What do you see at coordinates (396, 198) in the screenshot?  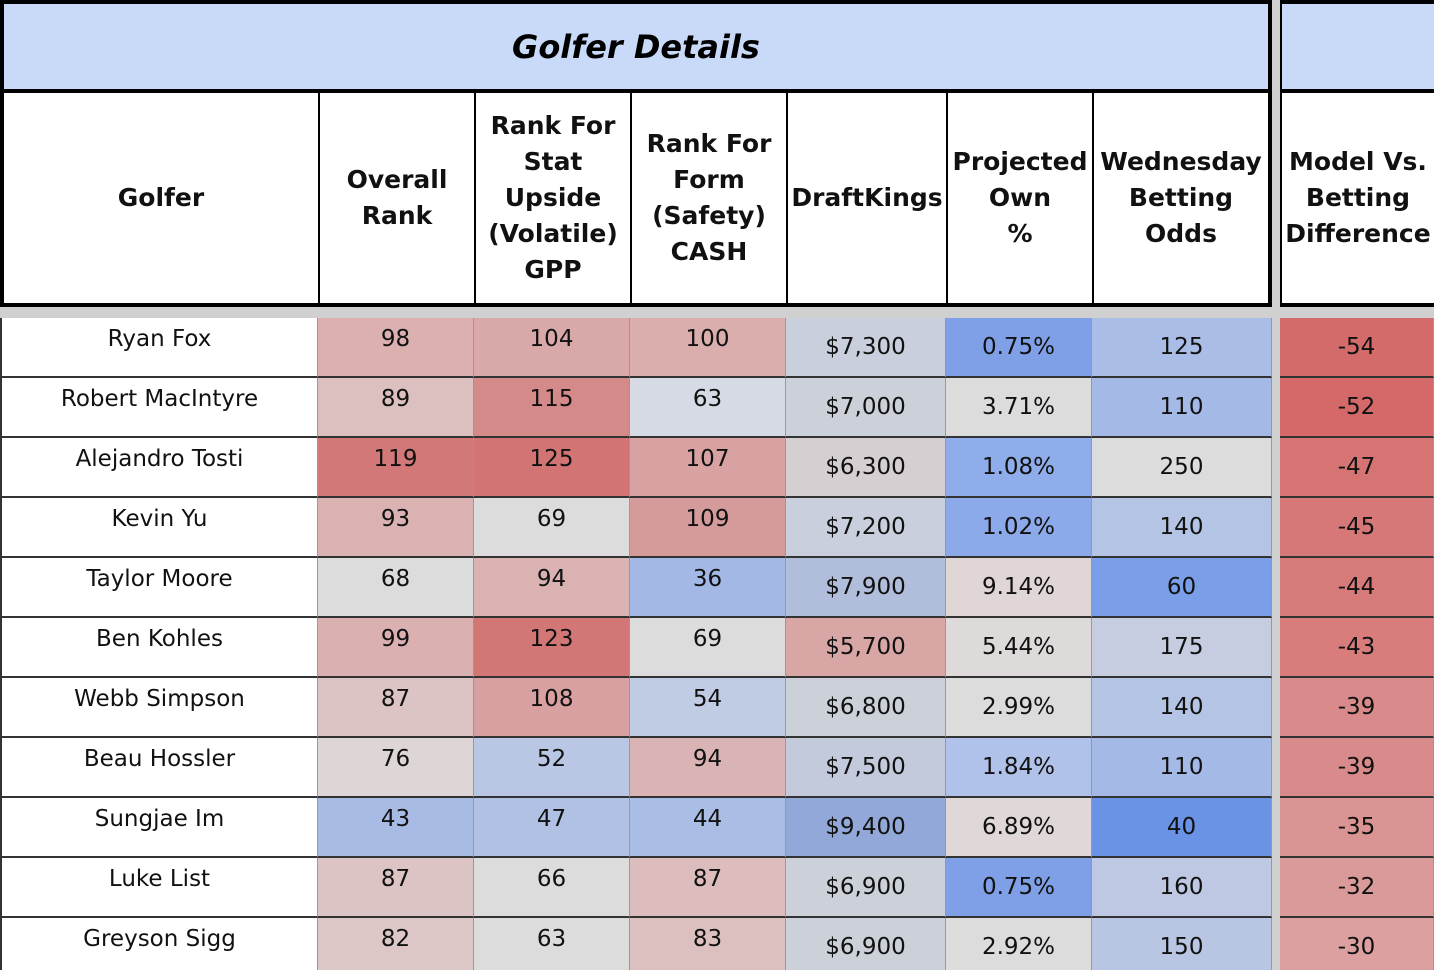 I see `column-header: Overall Rank` at bounding box center [396, 198].